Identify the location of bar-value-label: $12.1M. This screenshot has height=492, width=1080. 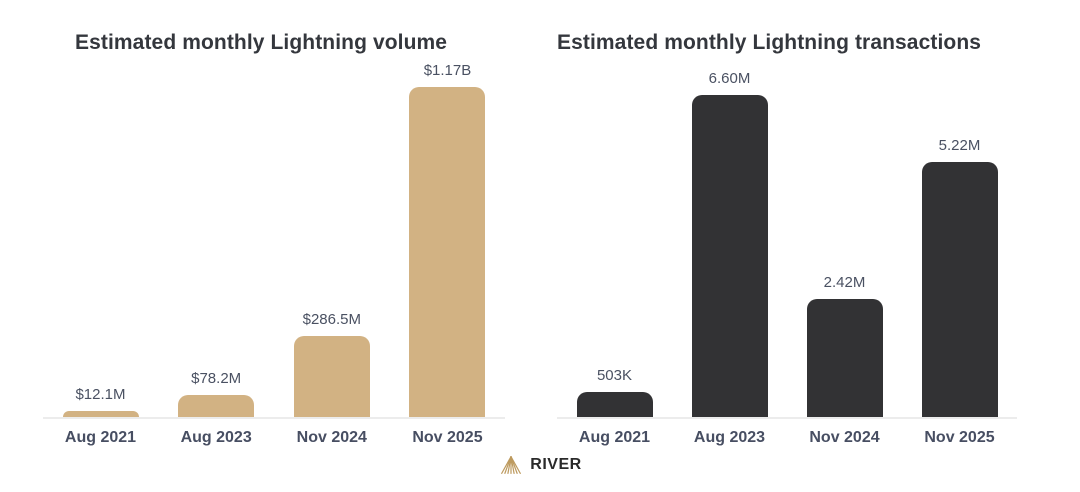
(100, 394).